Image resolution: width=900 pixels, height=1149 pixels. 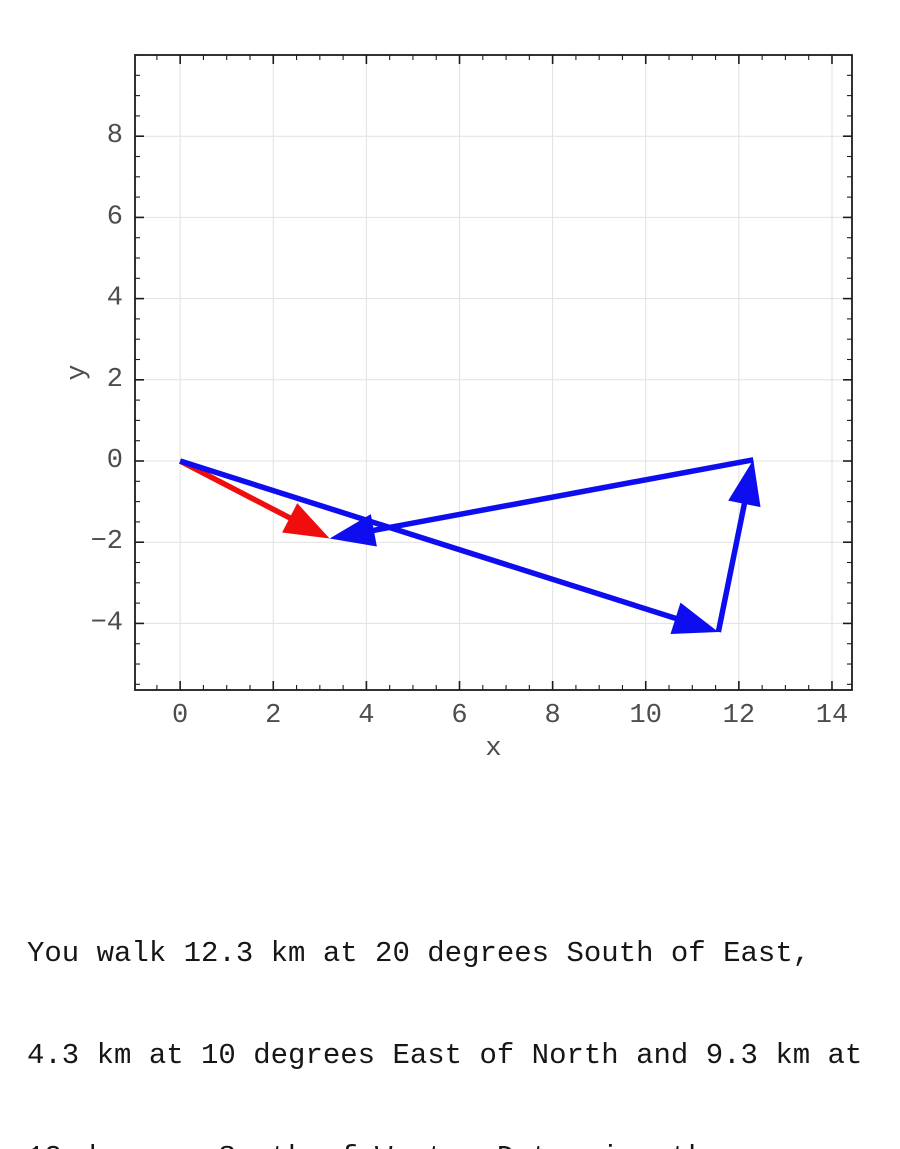 What do you see at coordinates (237, 491) in the screenshot?
I see `vector-shaft-resultant` at bounding box center [237, 491].